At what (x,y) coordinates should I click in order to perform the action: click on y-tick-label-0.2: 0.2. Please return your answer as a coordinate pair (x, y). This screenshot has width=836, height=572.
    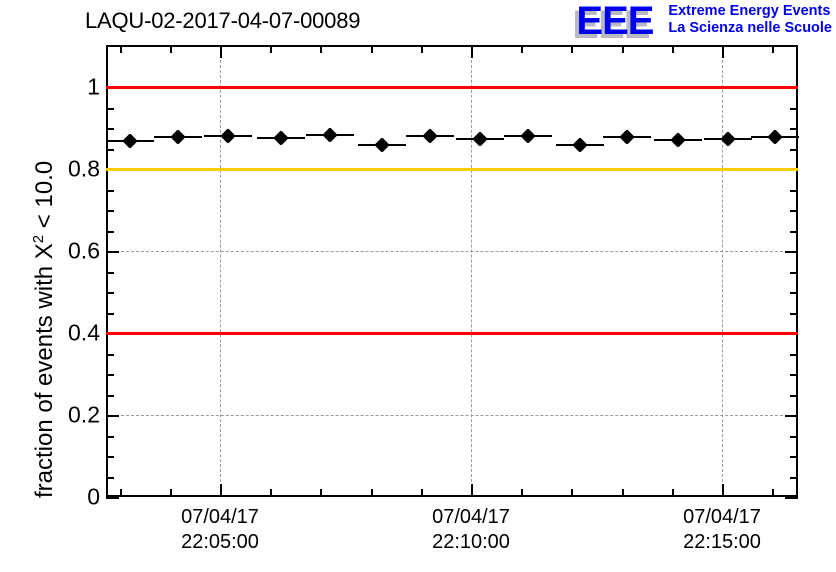
    Looking at the image, I should click on (84, 414).